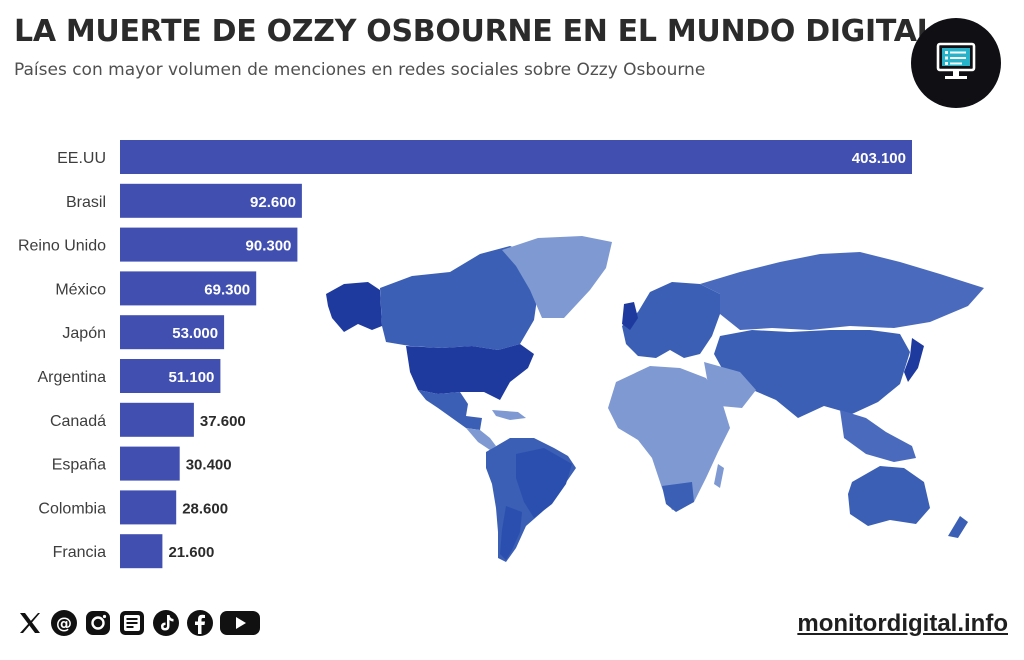 This screenshot has width=1024, height=660. I want to click on value-label: 90.300, so click(269, 246).